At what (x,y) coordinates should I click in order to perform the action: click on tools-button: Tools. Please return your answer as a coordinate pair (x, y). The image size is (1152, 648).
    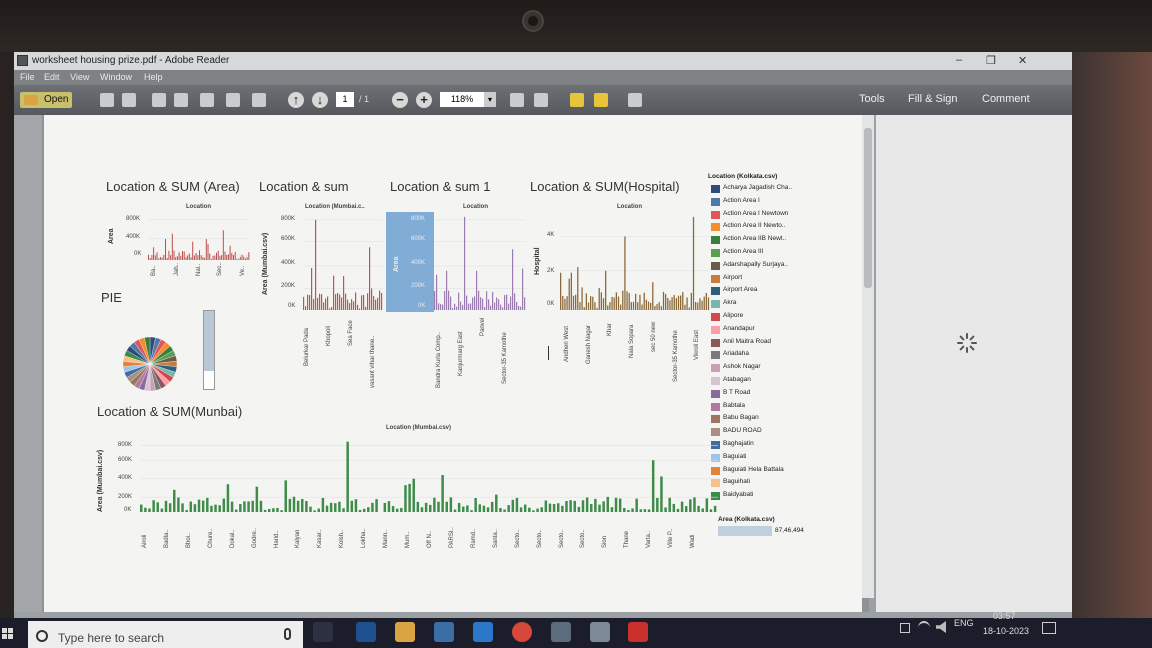
    Looking at the image, I should click on (872, 99).